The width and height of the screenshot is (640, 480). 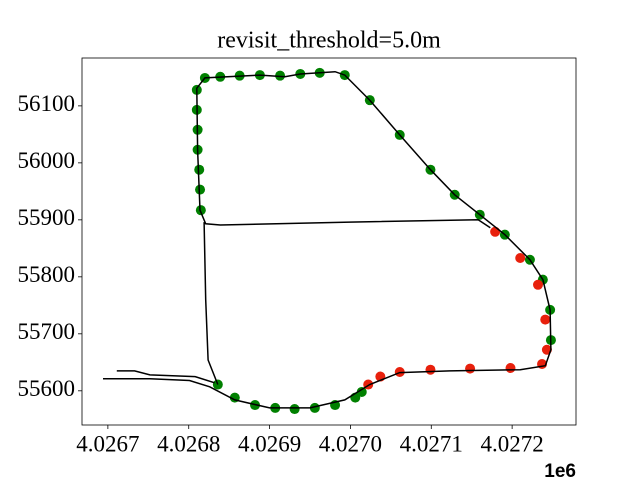 What do you see at coordinates (47, 217) in the screenshot?
I see `y-tick-label: 55900` at bounding box center [47, 217].